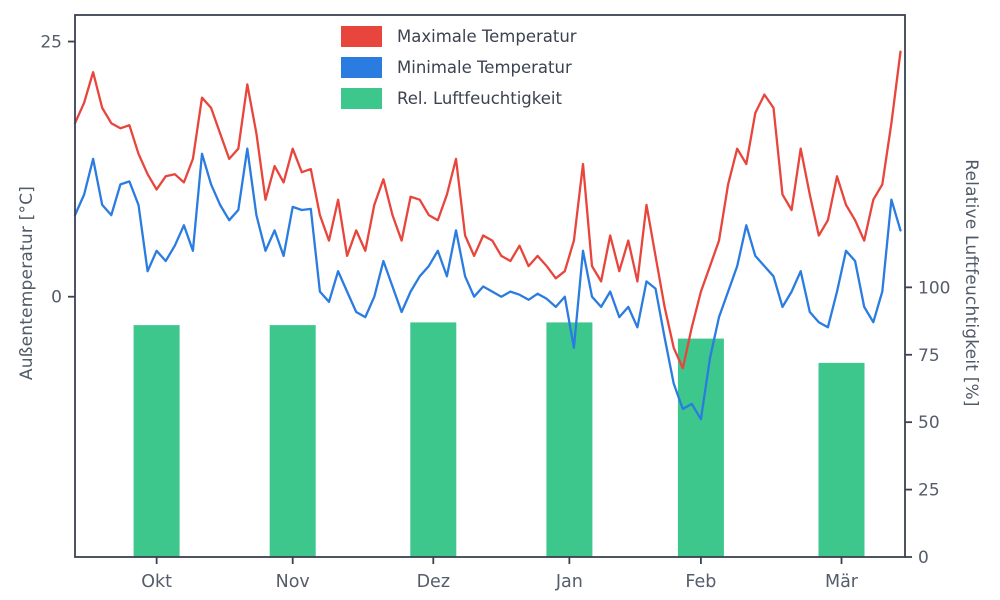 The height and width of the screenshot is (600, 1000). What do you see at coordinates (292, 441) in the screenshot?
I see `humidity-bar-Nov` at bounding box center [292, 441].